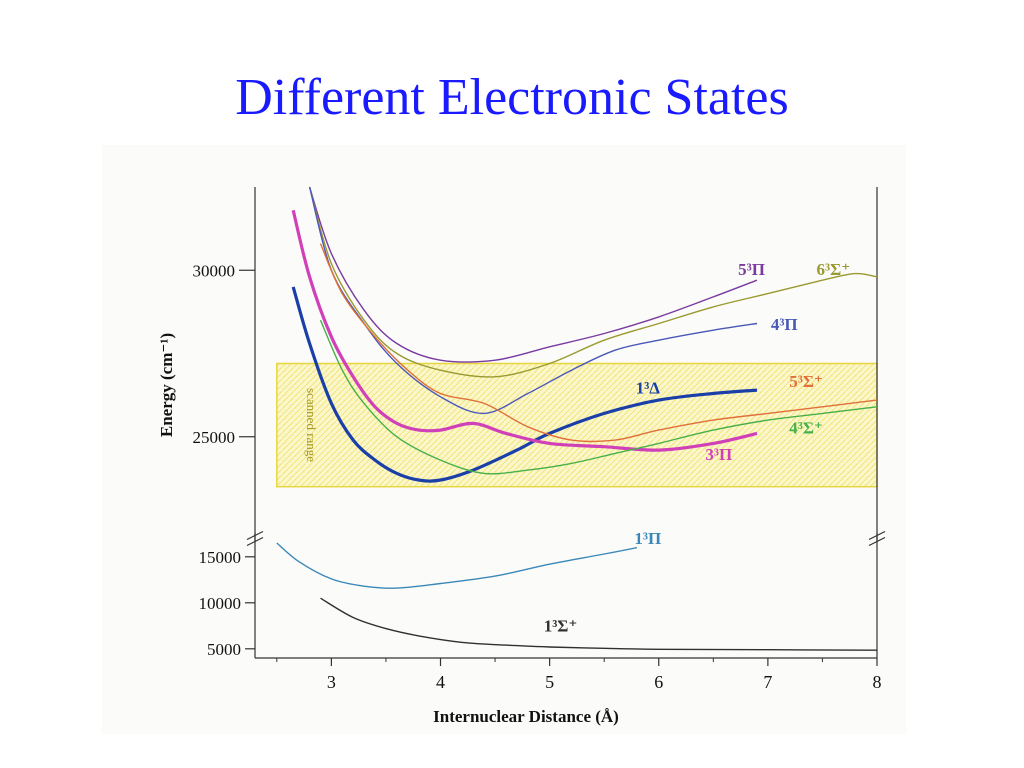  Describe the element at coordinates (599, 624) in the screenshot. I see `series-line-1-sigma` at that location.